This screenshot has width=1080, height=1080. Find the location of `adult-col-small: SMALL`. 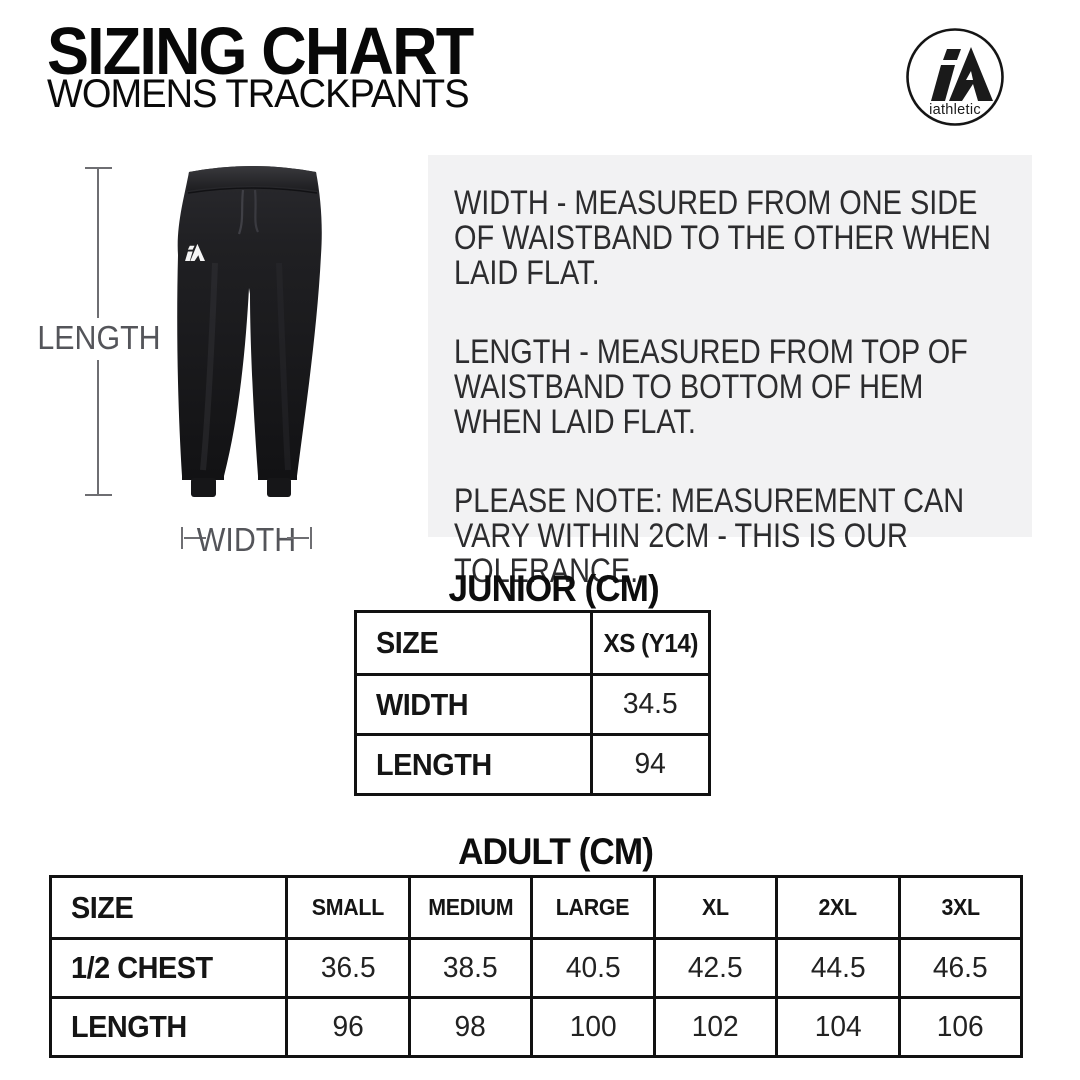

adult-col-small: SMALL is located at coordinates (346, 907).